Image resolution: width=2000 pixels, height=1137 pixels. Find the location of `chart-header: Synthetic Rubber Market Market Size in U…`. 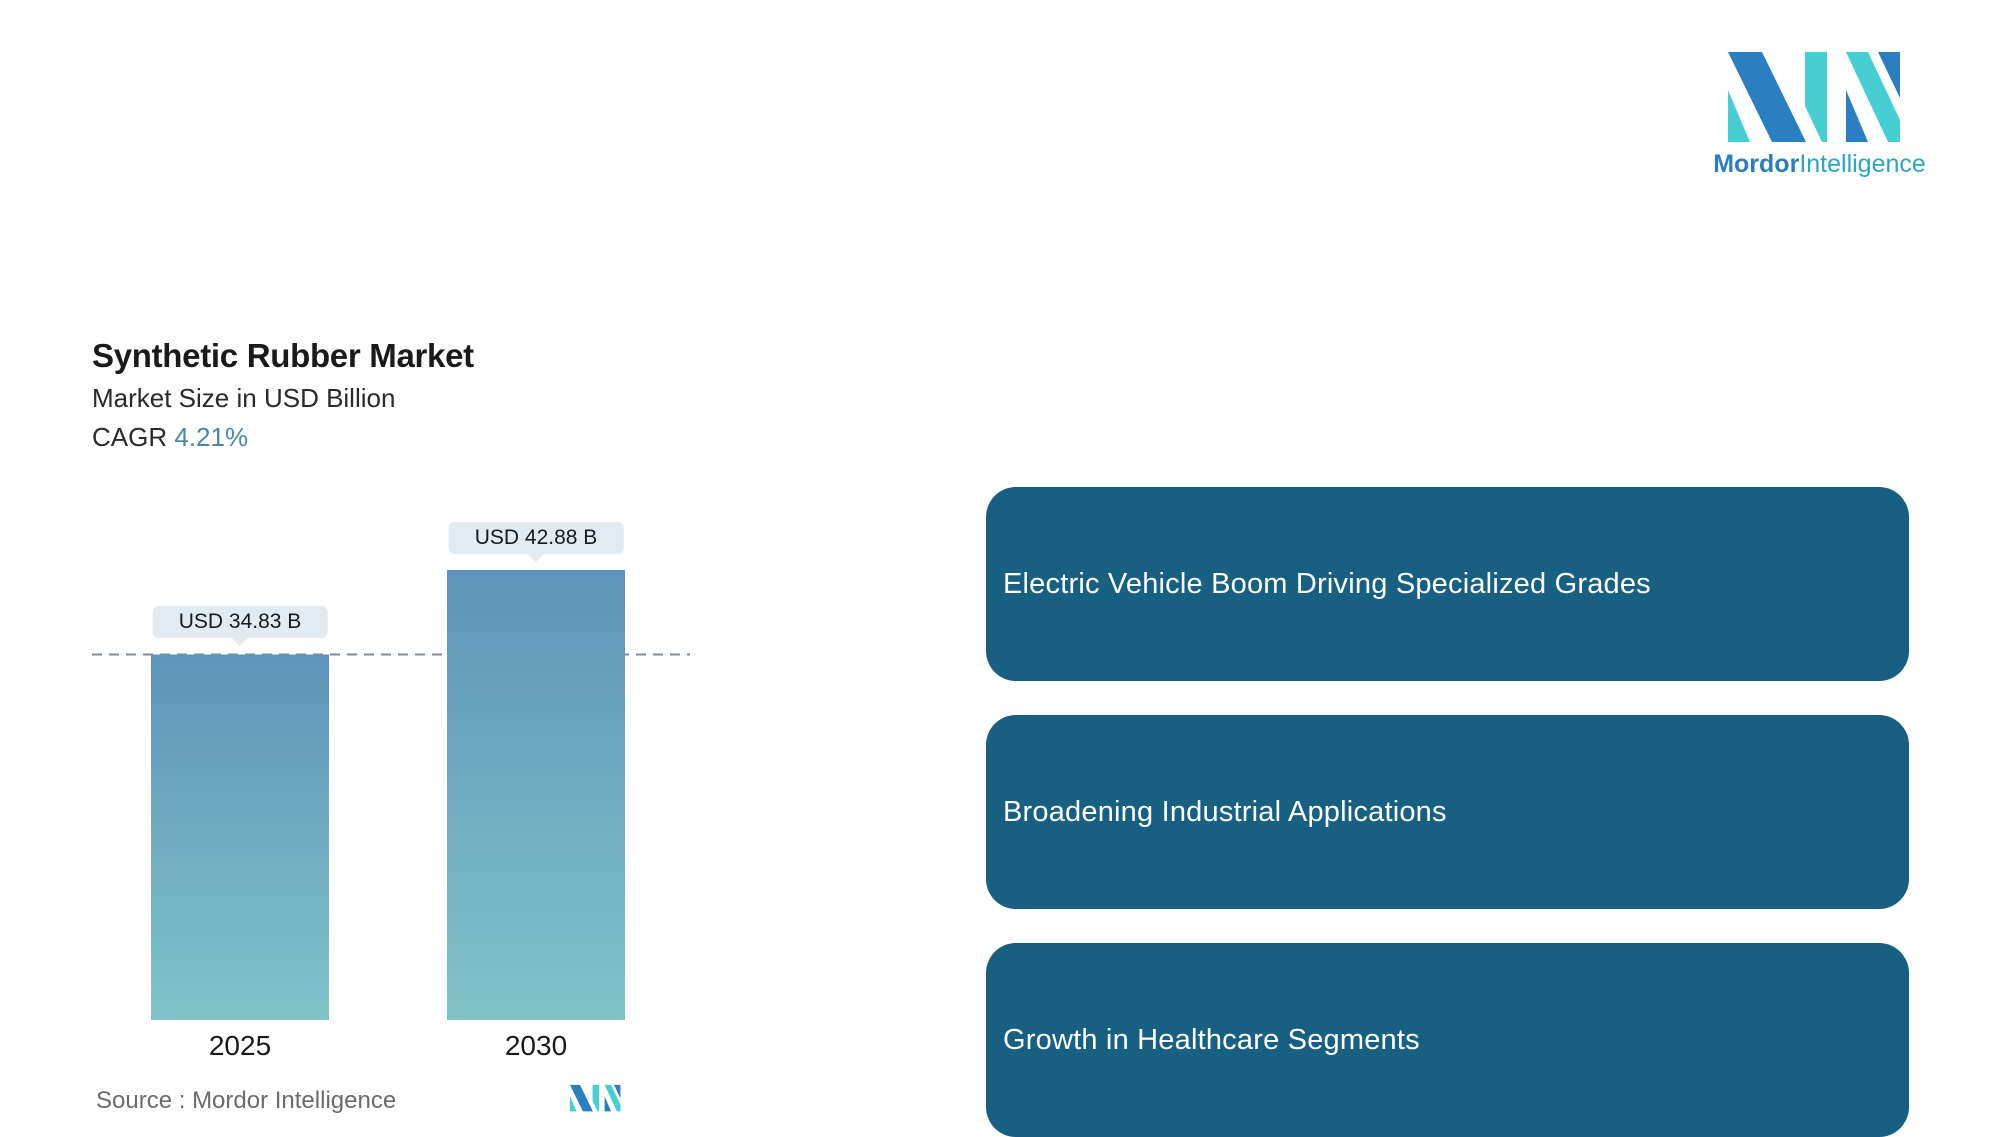

chart-header: Synthetic Rubber Market Market Size in U… is located at coordinates (283, 395).